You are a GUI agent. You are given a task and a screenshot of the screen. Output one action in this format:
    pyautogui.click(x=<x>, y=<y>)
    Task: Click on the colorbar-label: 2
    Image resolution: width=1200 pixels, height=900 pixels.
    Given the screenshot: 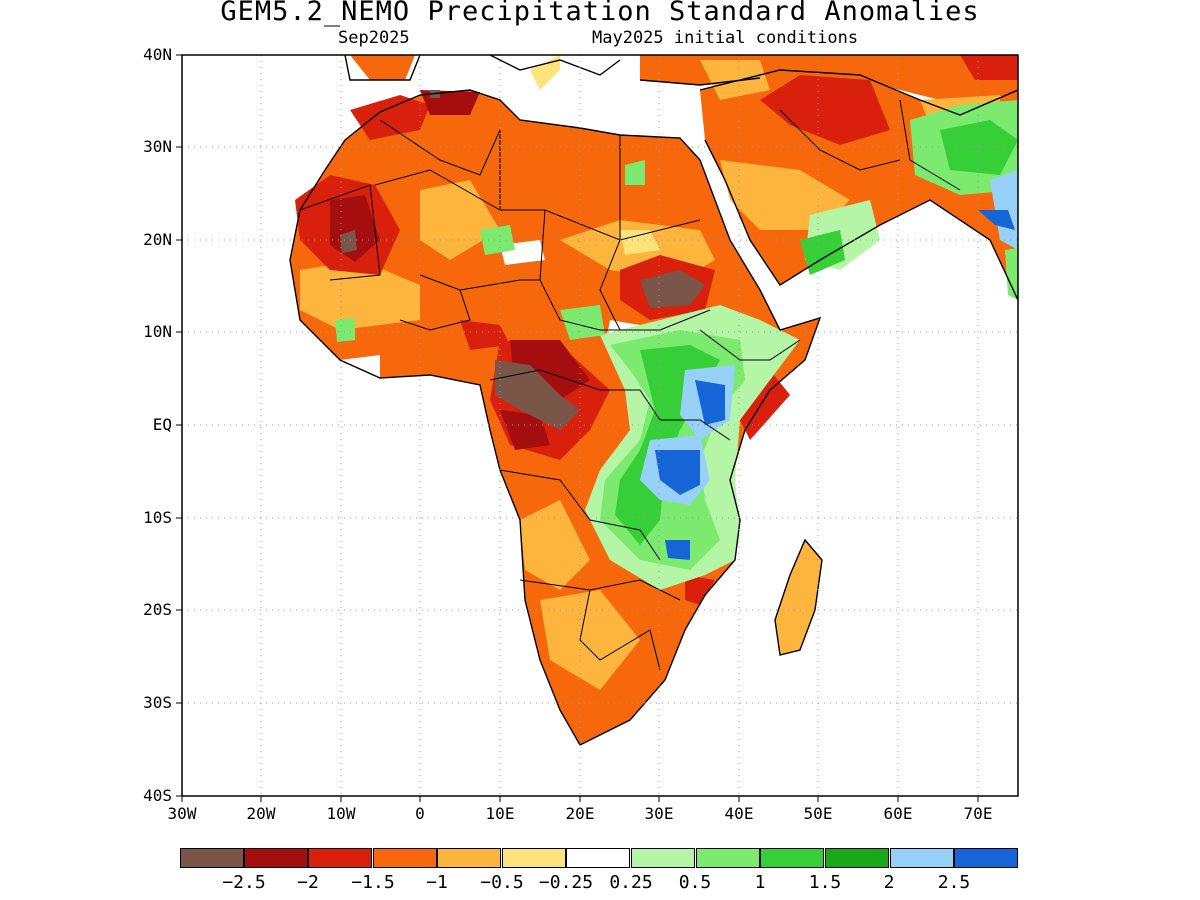 What is the action you would take?
    pyautogui.click(x=889, y=882)
    